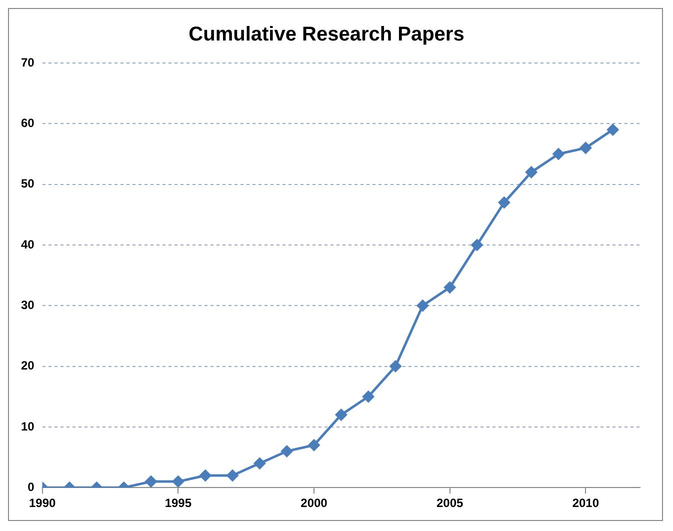 The width and height of the screenshot is (673, 531). Describe the element at coordinates (27, 426) in the screenshot. I see `y-tick-label: 10` at that location.